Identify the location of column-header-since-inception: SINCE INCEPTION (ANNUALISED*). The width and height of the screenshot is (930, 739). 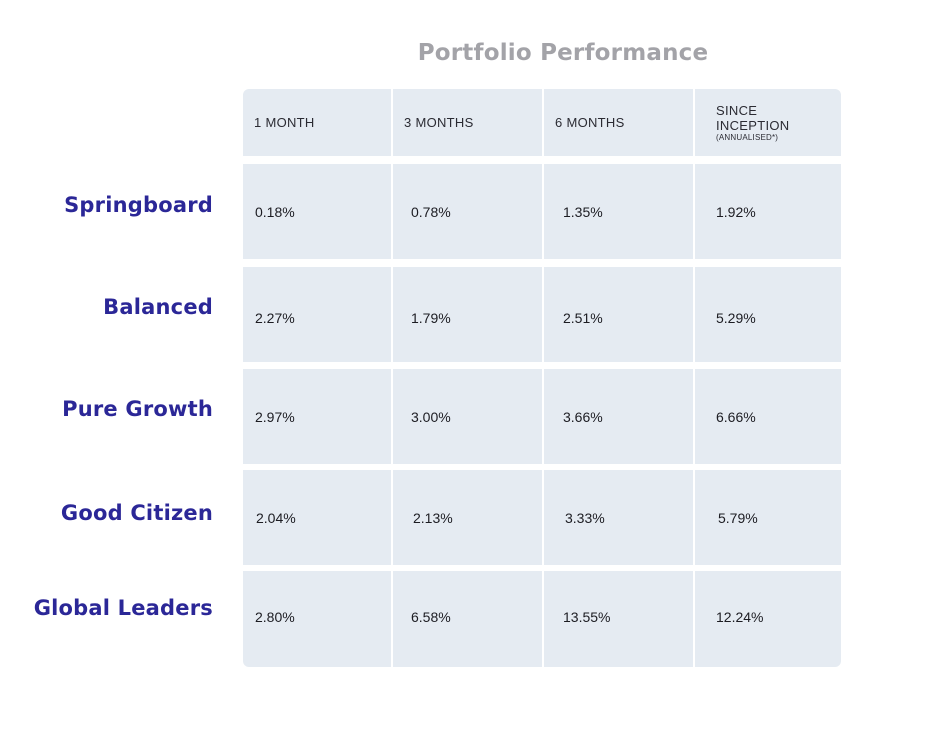
(768, 122).